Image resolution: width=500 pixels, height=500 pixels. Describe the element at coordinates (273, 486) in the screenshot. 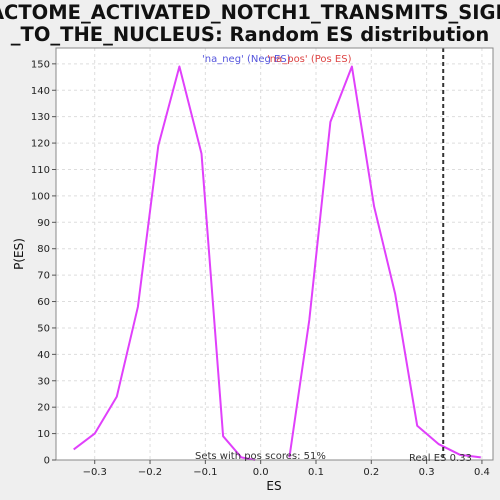

I see `x-axis-label: ES` at that location.